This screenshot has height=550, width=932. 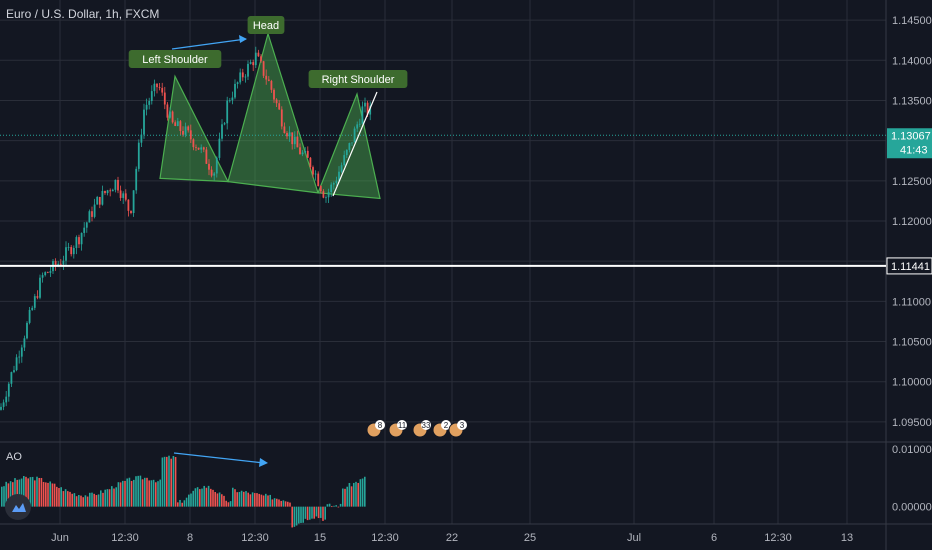 What do you see at coordinates (452, 538) in the screenshot?
I see `time-tick-label: 22` at bounding box center [452, 538].